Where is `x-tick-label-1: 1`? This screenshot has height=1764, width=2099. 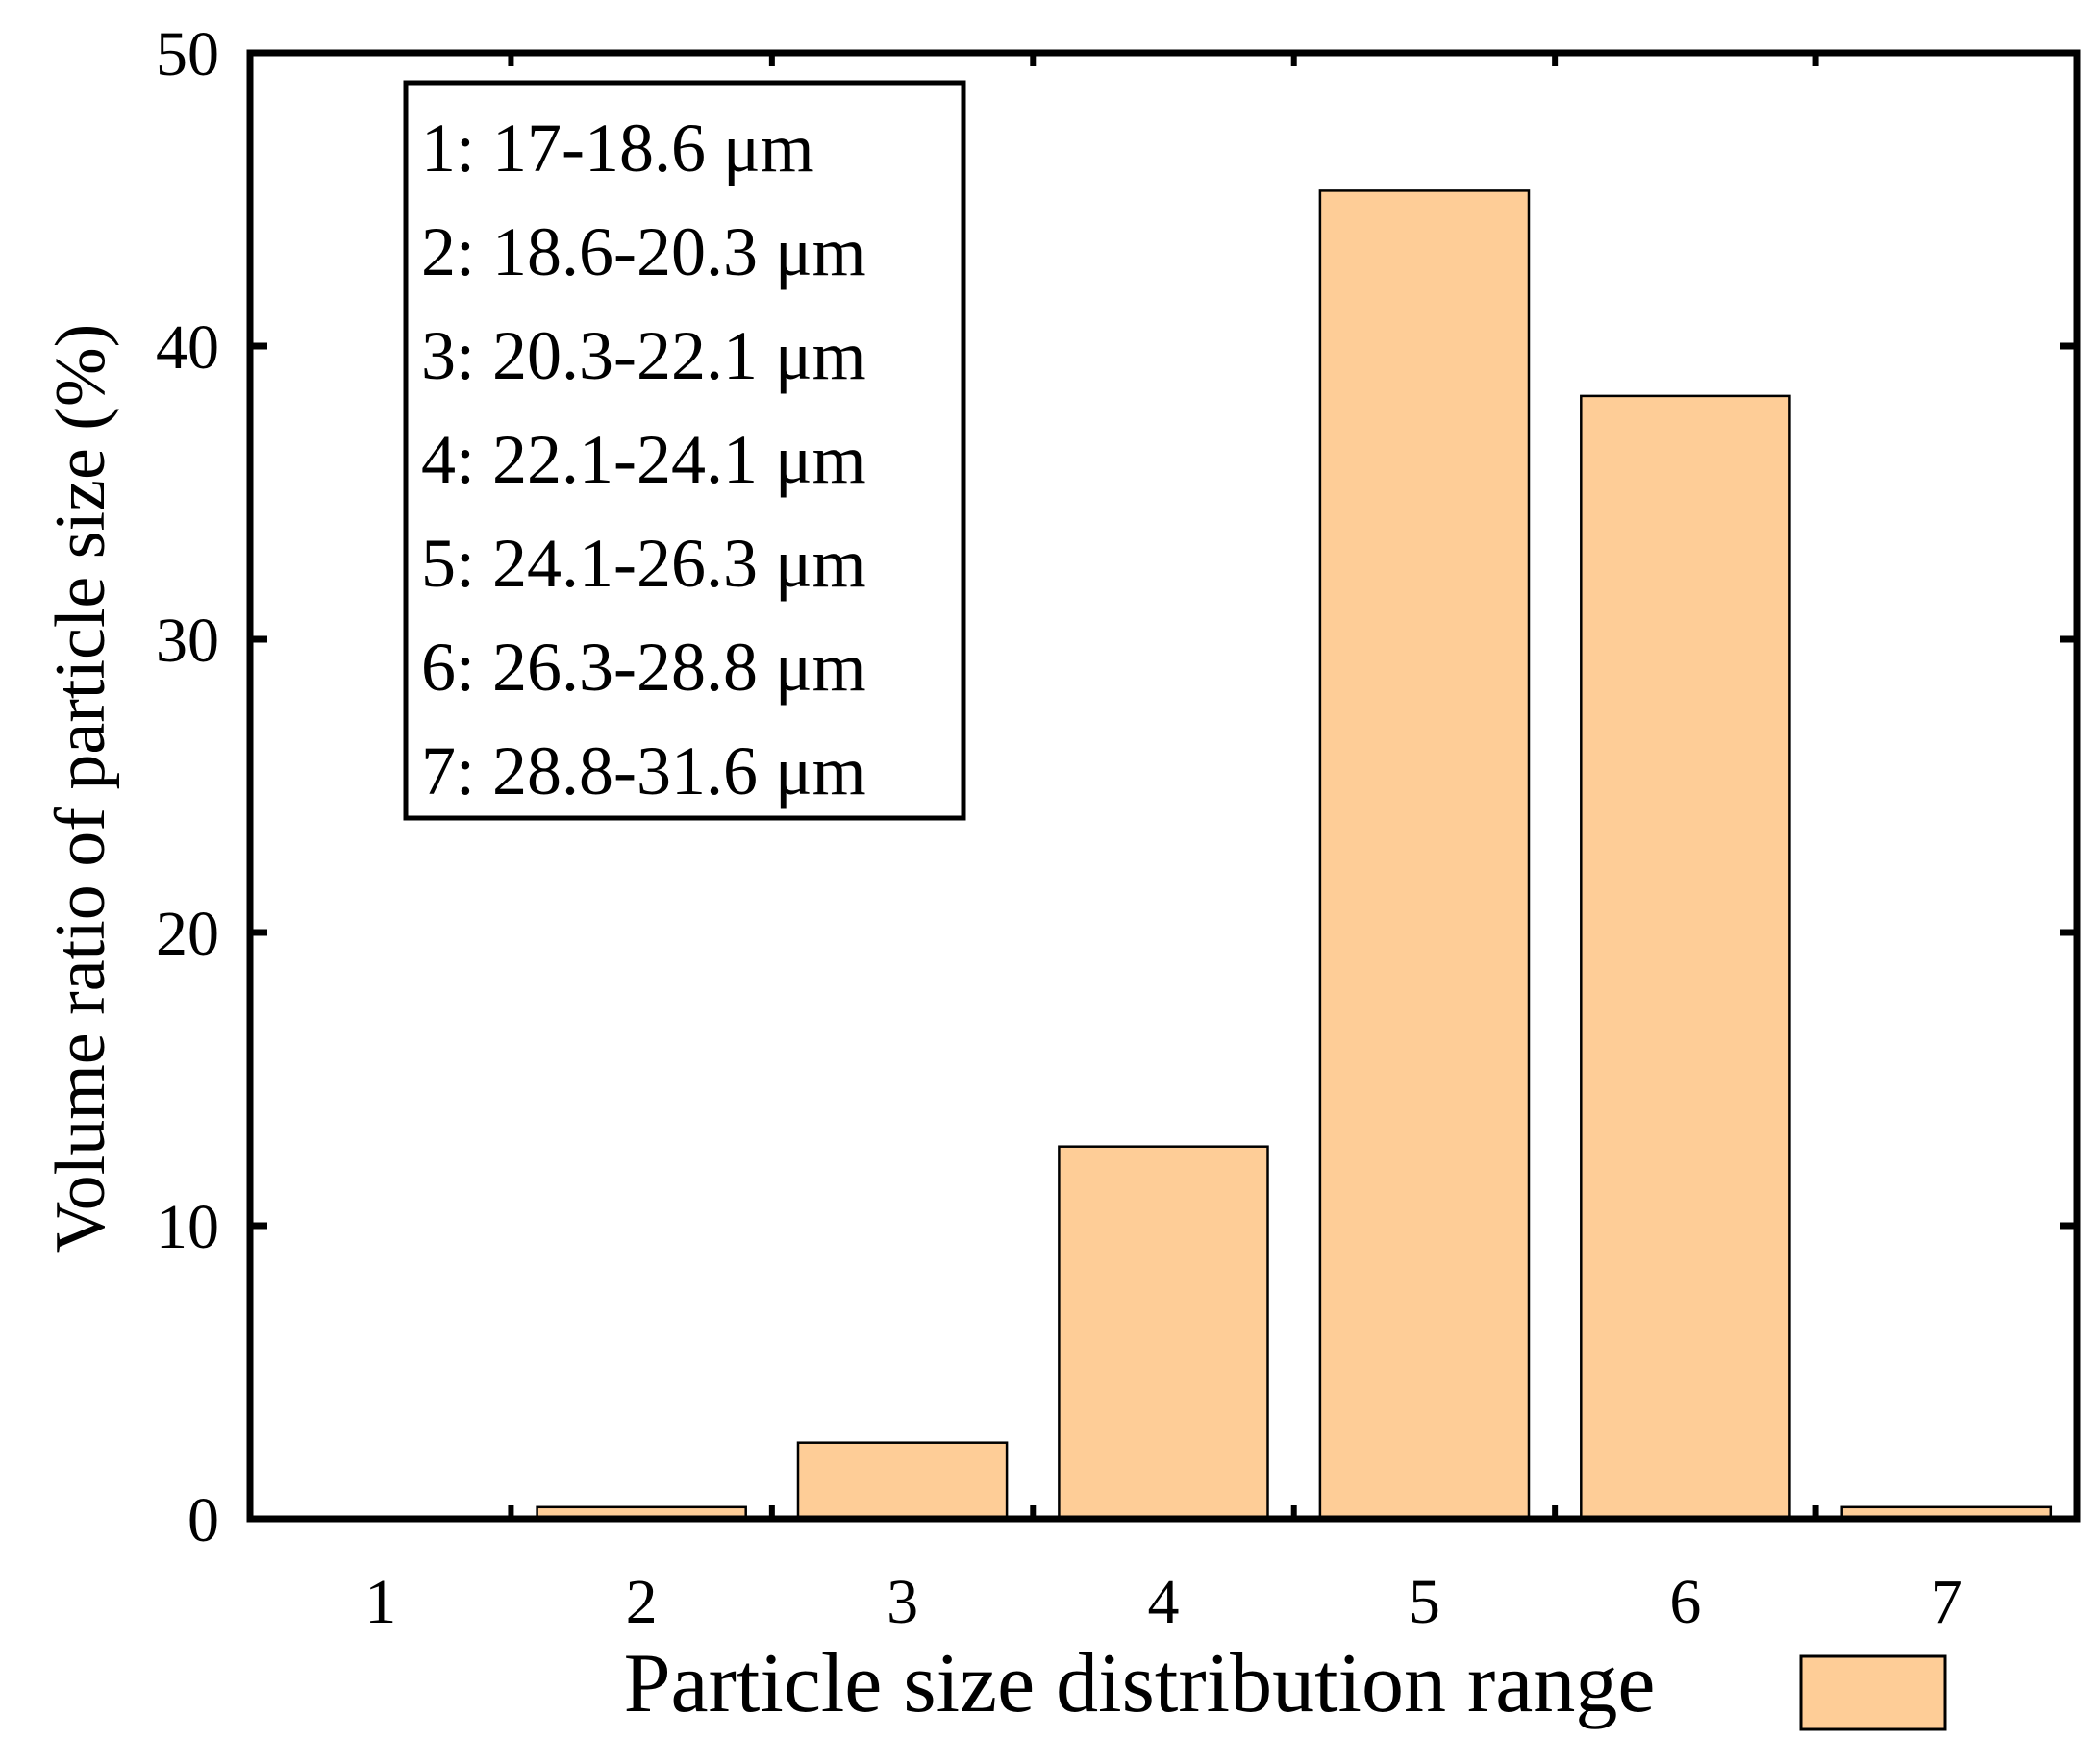 x-tick-label-1: 1 is located at coordinates (380, 1602).